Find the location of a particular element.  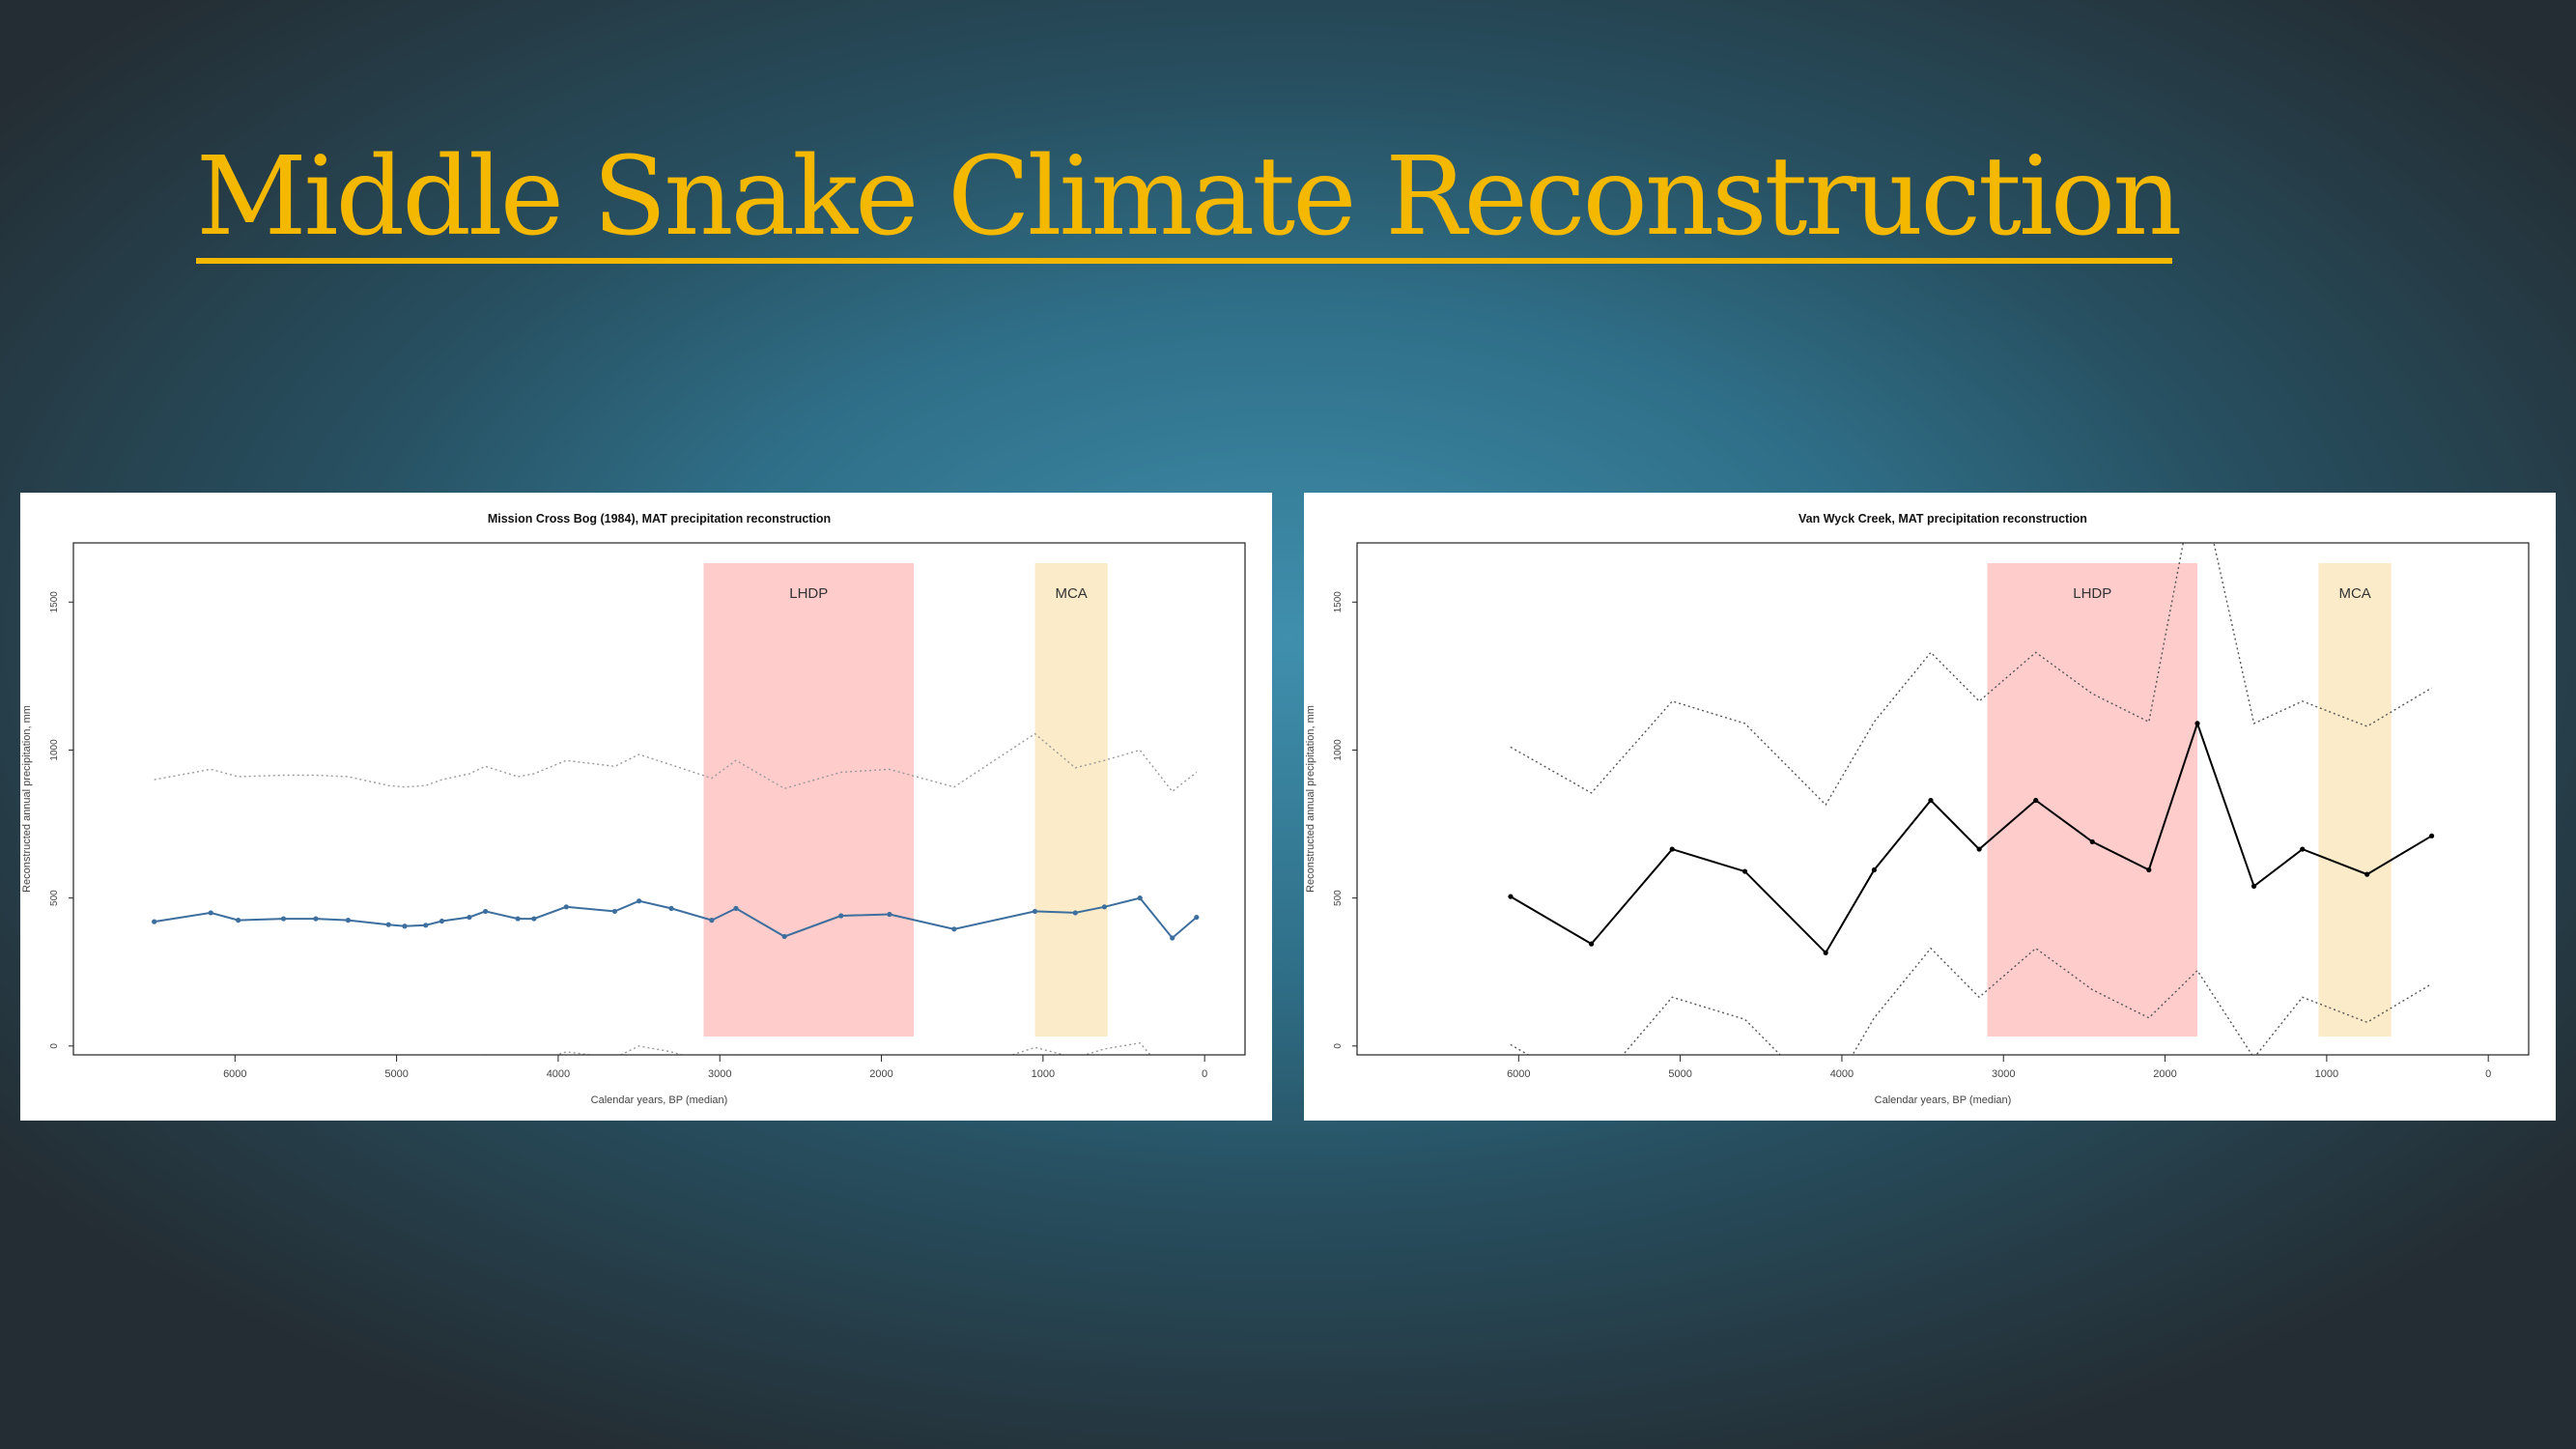

title-underline is located at coordinates (1184, 261).